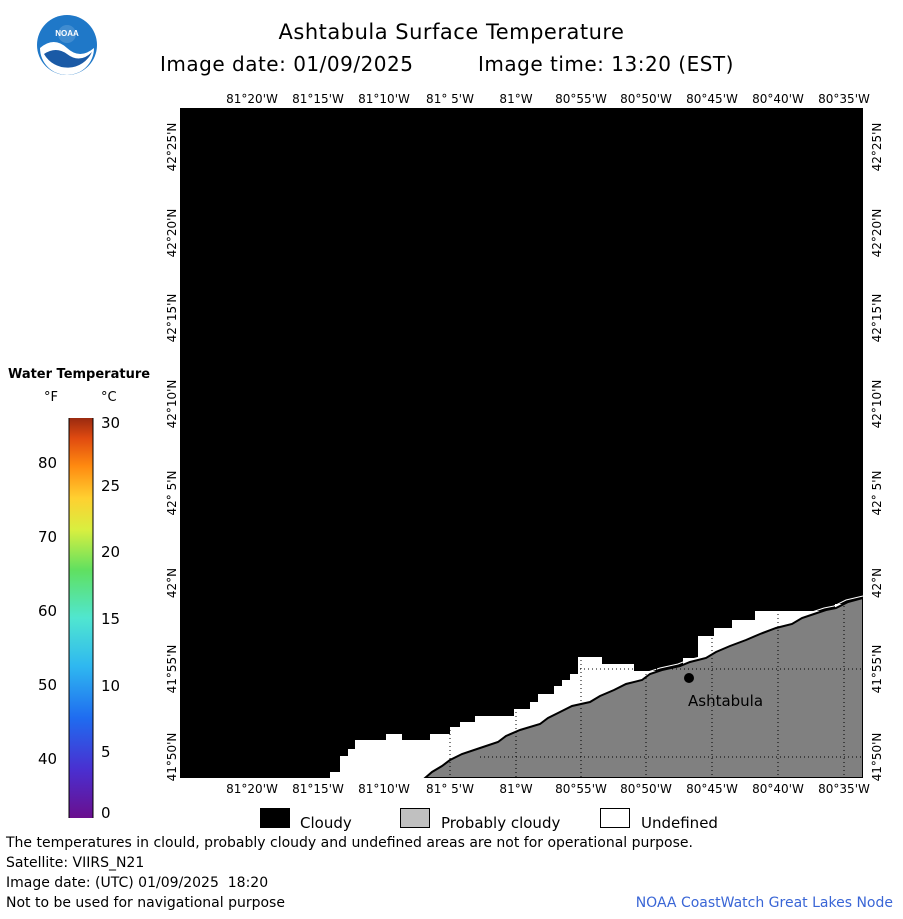  Describe the element at coordinates (172, 404) in the screenshot. I see `lat-tick-left: 42°10'N` at that location.